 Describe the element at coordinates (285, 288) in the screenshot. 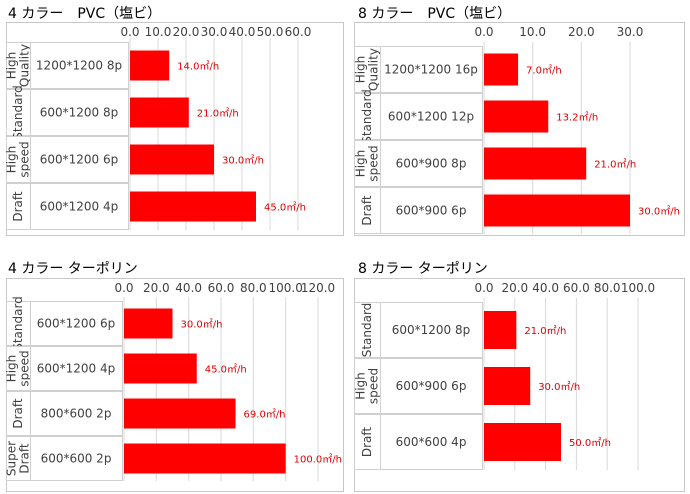

I see `x-tick-label: 100.0` at that location.